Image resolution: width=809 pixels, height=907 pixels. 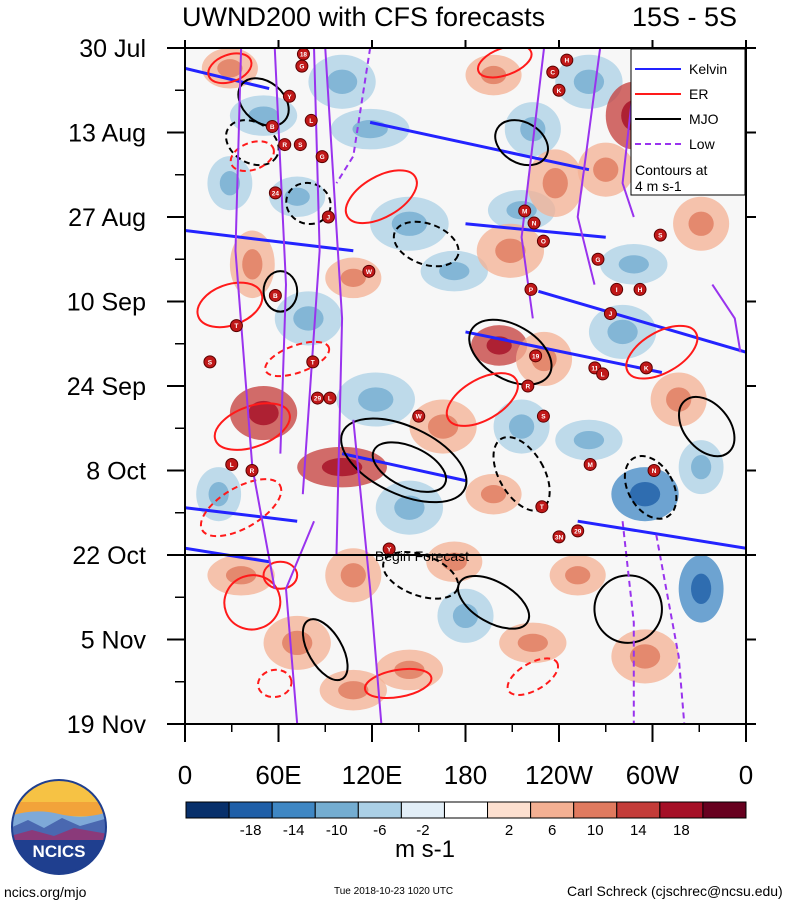 I want to click on storm-label: I, so click(x=617, y=290).